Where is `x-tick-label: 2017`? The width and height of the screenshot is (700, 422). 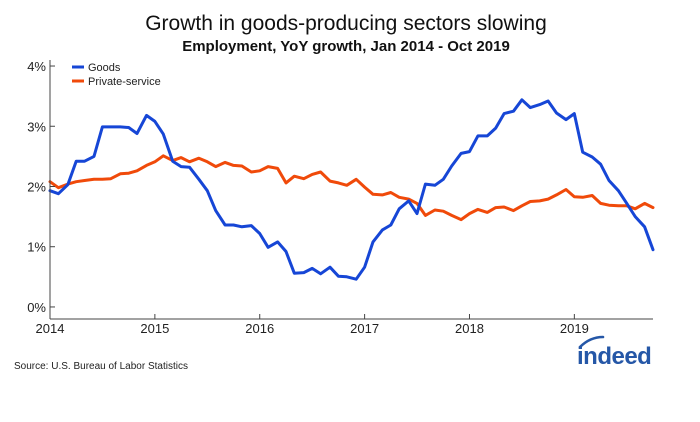
x-tick-label: 2017 is located at coordinates (364, 328).